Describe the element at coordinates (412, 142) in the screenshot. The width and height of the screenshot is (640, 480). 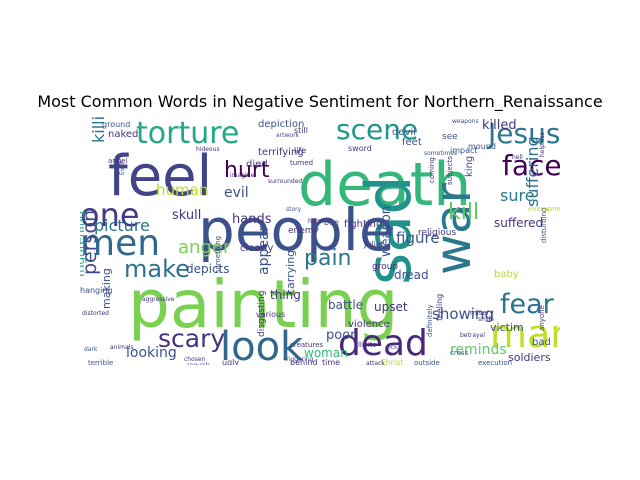
I see `word-feet: feet` at that location.